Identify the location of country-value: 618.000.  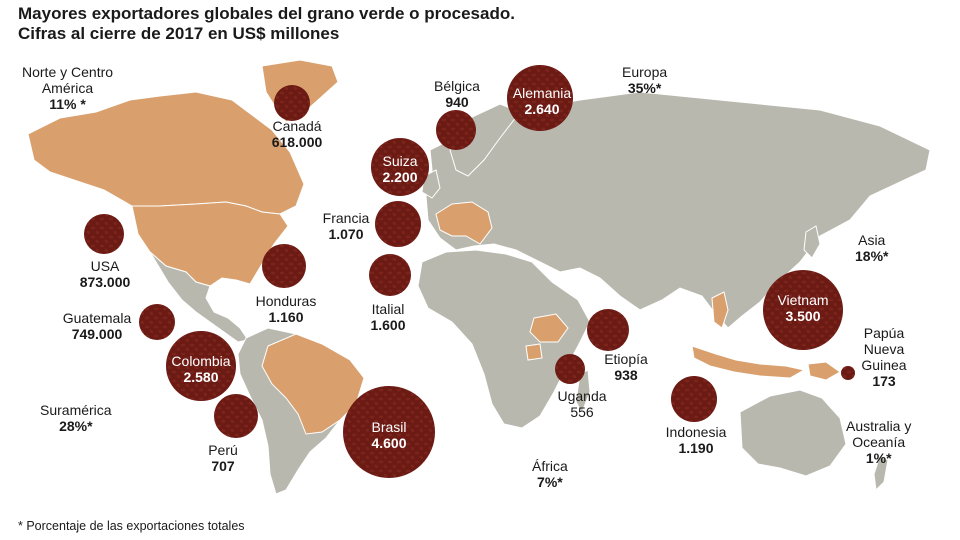
(297, 142).